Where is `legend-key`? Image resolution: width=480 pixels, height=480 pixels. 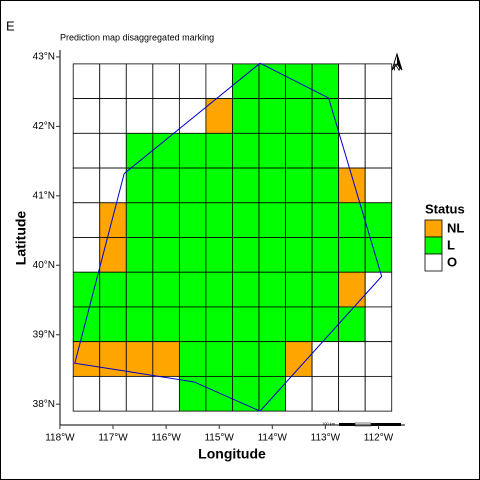 legend-key is located at coordinates (433, 228).